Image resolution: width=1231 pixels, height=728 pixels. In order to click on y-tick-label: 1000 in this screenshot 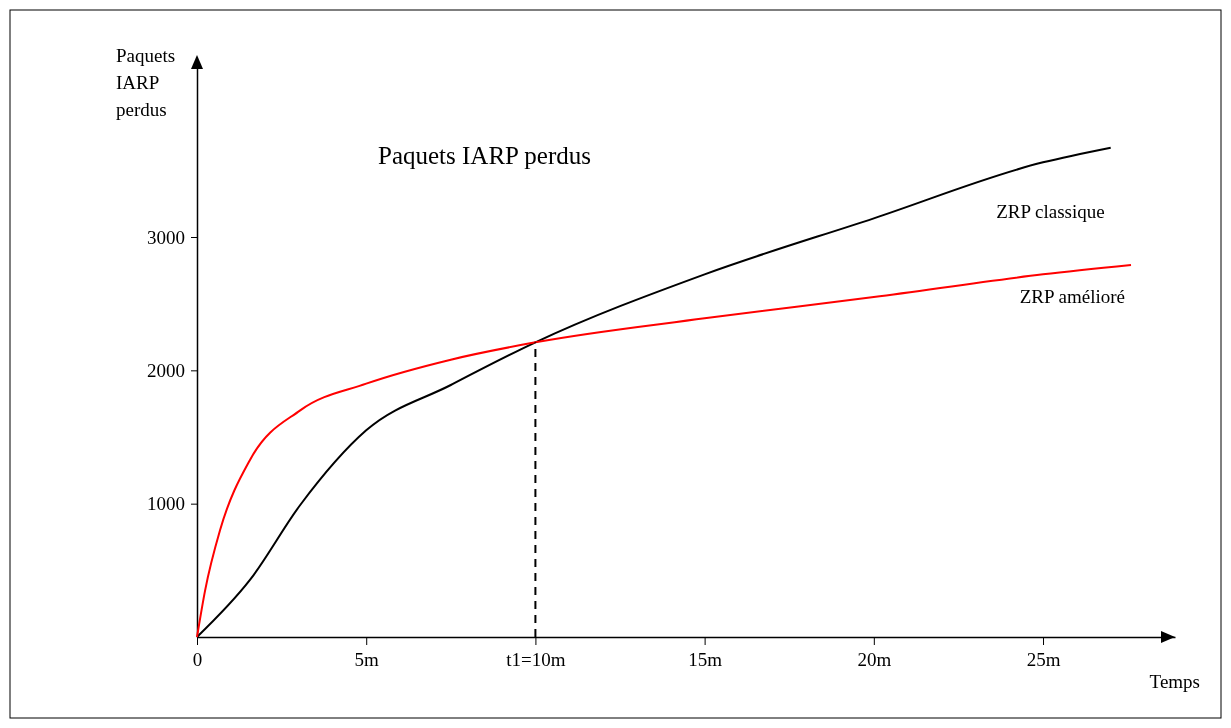, I will do `click(166, 504)`.